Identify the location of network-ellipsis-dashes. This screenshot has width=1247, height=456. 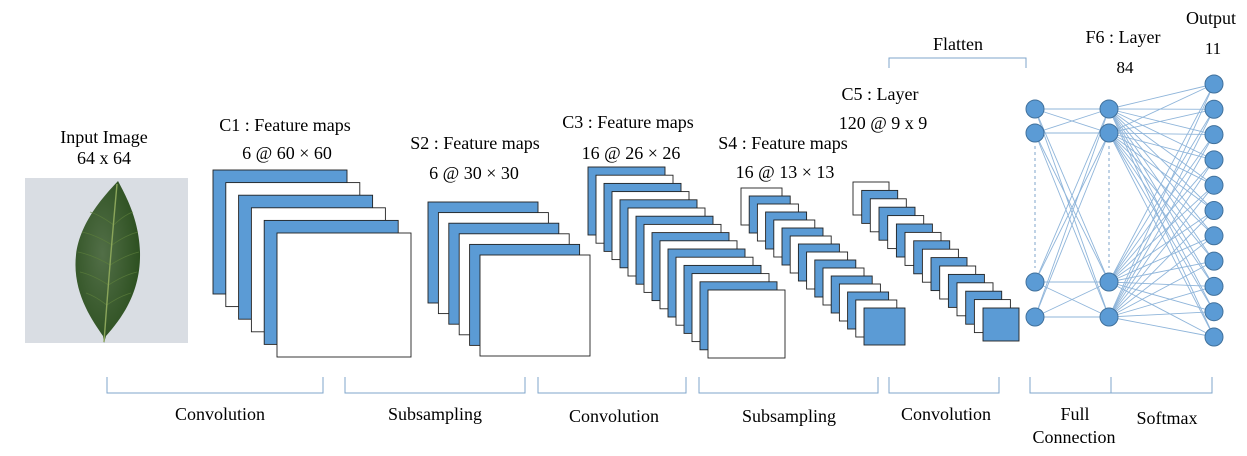
(1072, 207).